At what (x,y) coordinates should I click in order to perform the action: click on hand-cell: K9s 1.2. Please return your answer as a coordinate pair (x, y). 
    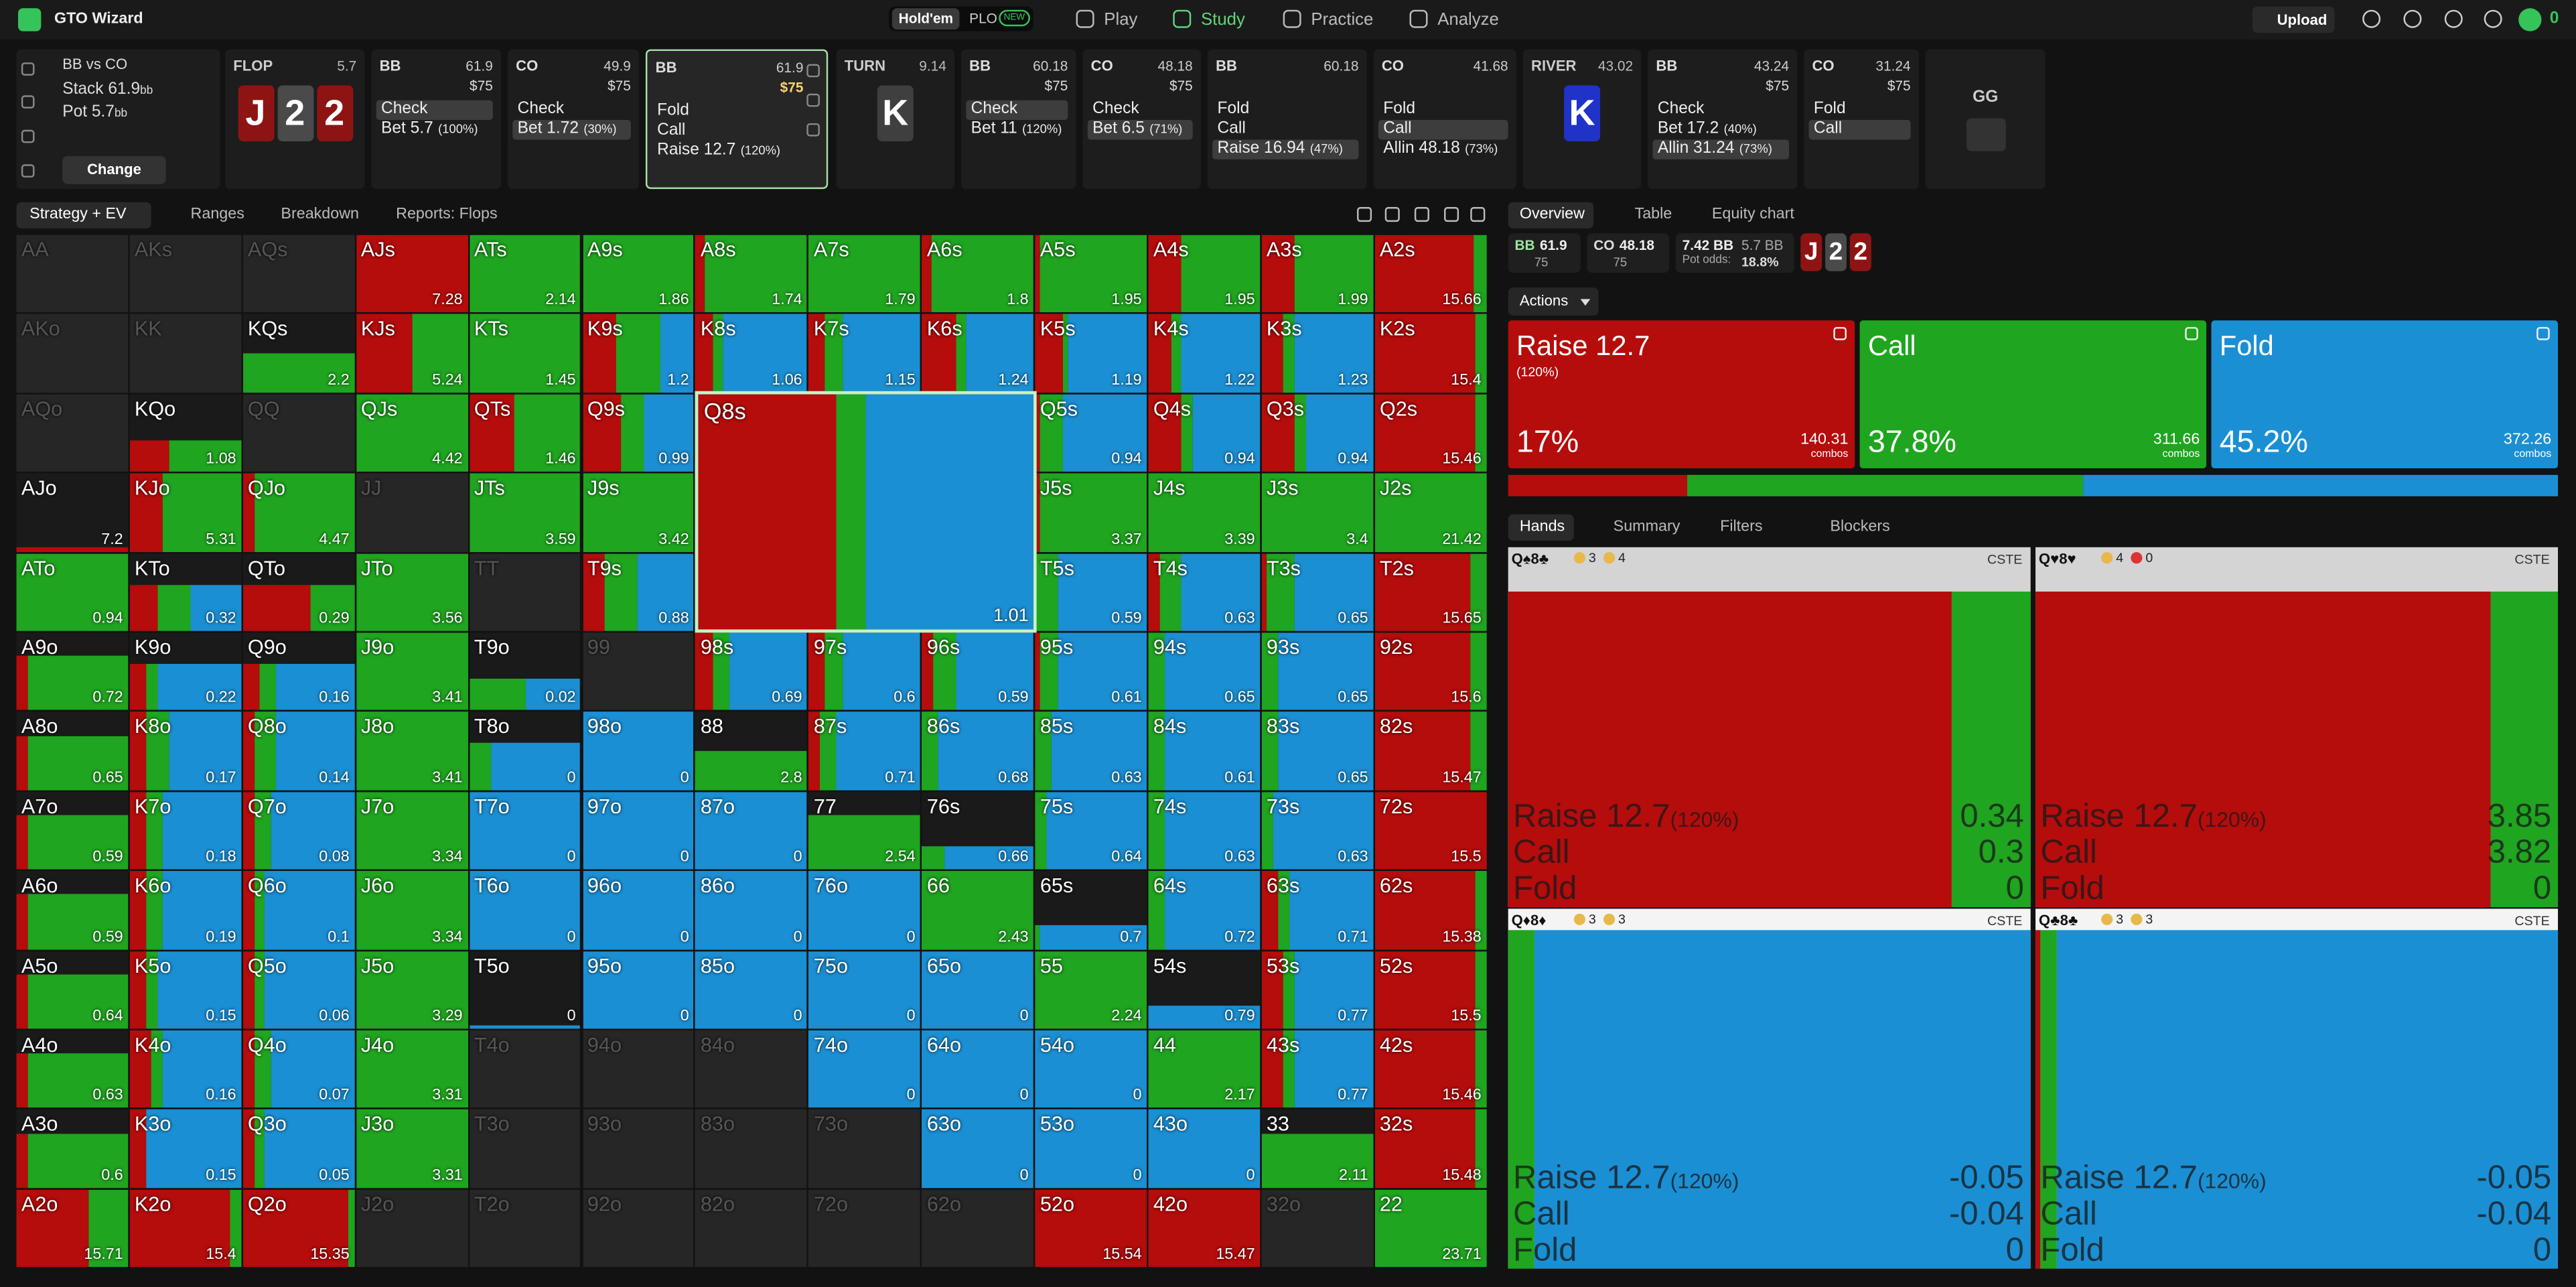
    Looking at the image, I should click on (638, 353).